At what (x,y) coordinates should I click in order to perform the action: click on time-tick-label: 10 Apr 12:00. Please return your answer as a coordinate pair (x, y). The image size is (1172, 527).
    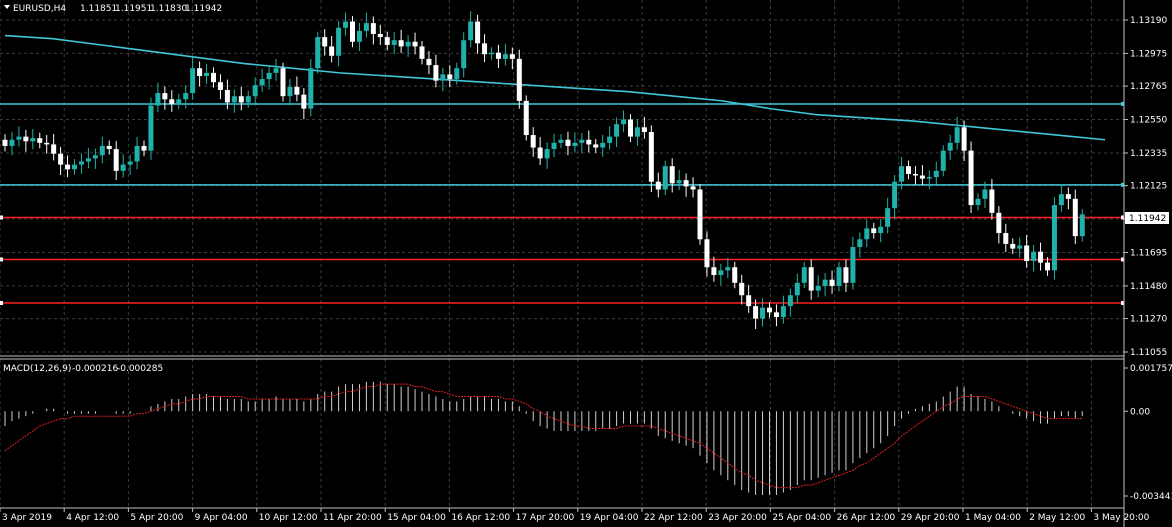
    Looking at the image, I should click on (288, 518).